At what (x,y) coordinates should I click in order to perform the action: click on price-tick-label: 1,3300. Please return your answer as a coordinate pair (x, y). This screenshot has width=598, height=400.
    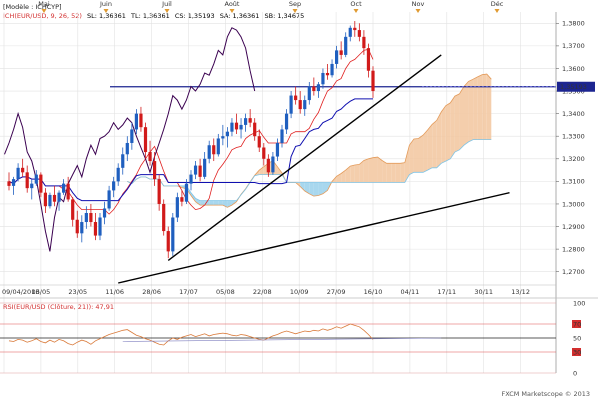
    Looking at the image, I should click on (573, 137).